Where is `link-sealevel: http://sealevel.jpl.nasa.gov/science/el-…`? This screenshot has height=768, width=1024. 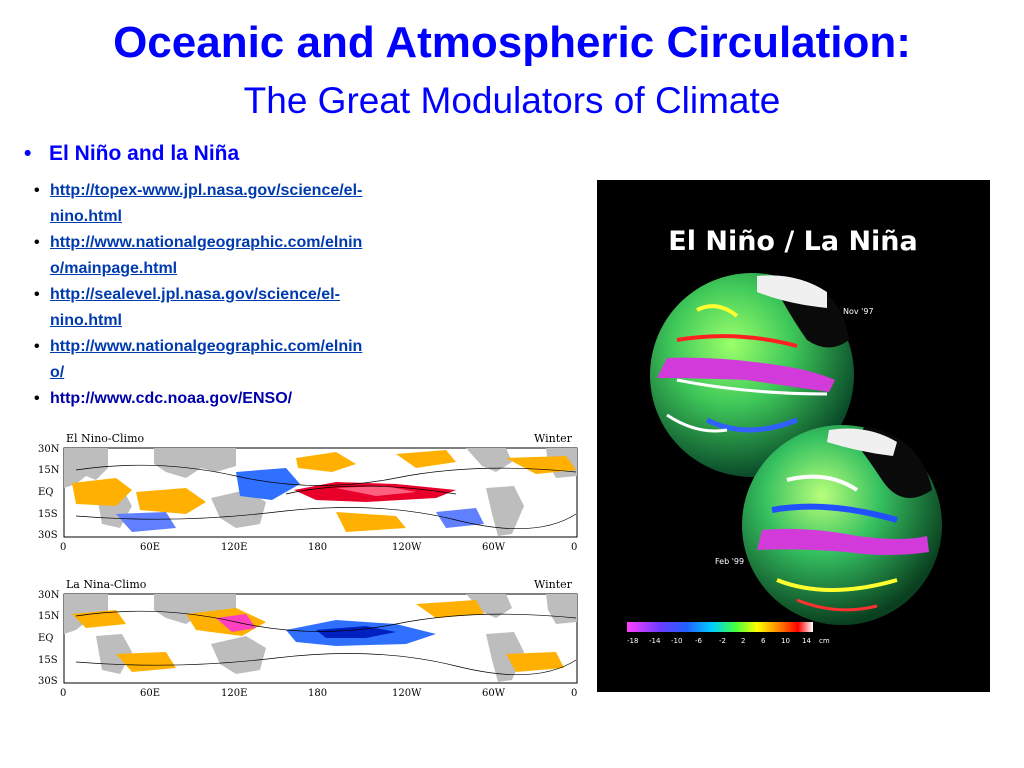 link-sealevel: http://sealevel.jpl.nasa.gov/science/el-… is located at coordinates (195, 307).